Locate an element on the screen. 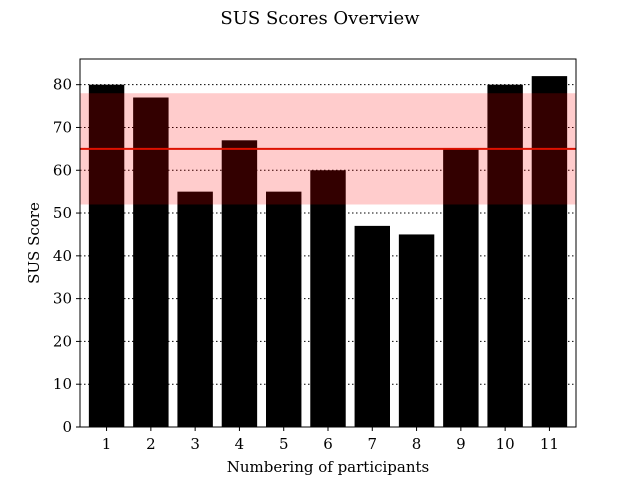  y-tick-label-20: 20 is located at coordinates (62, 341).